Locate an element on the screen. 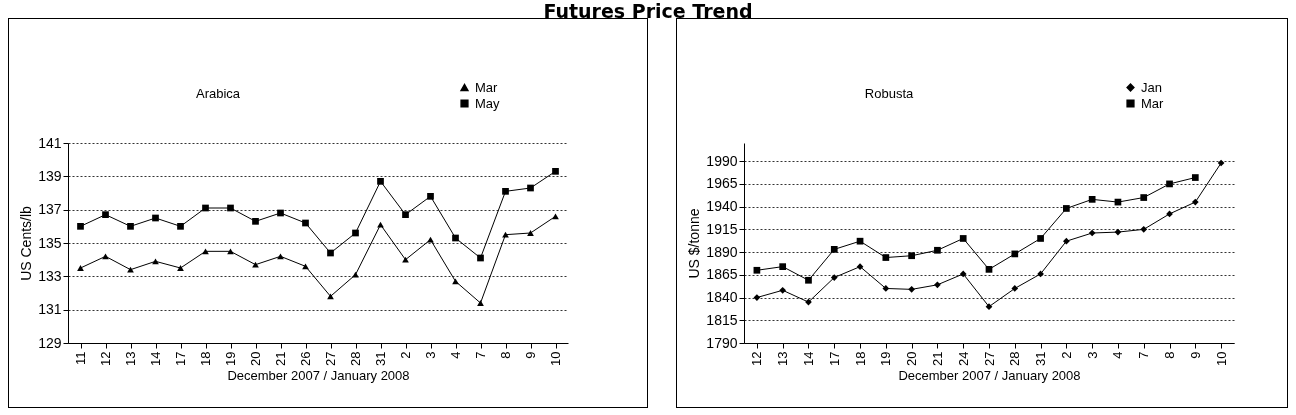 This screenshot has height=415, width=1296. y-tick-label: 141 is located at coordinates (50, 142).